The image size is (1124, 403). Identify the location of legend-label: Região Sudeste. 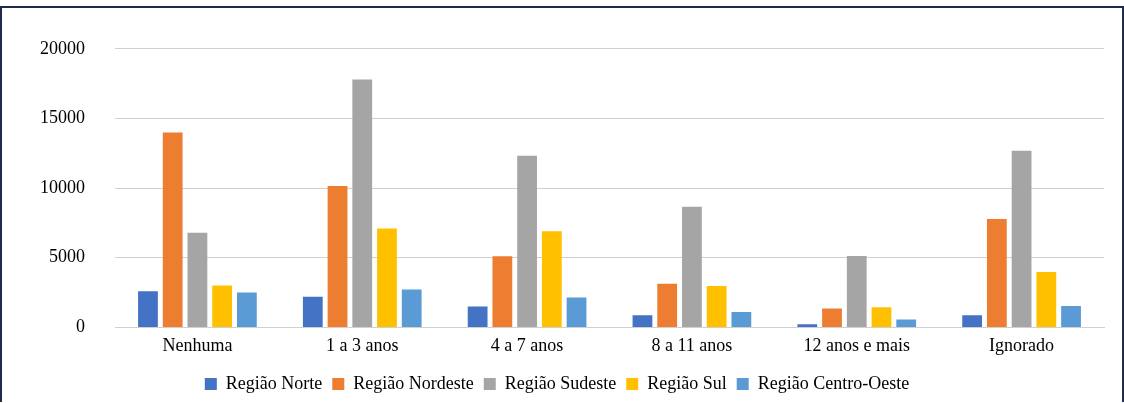
(560, 382).